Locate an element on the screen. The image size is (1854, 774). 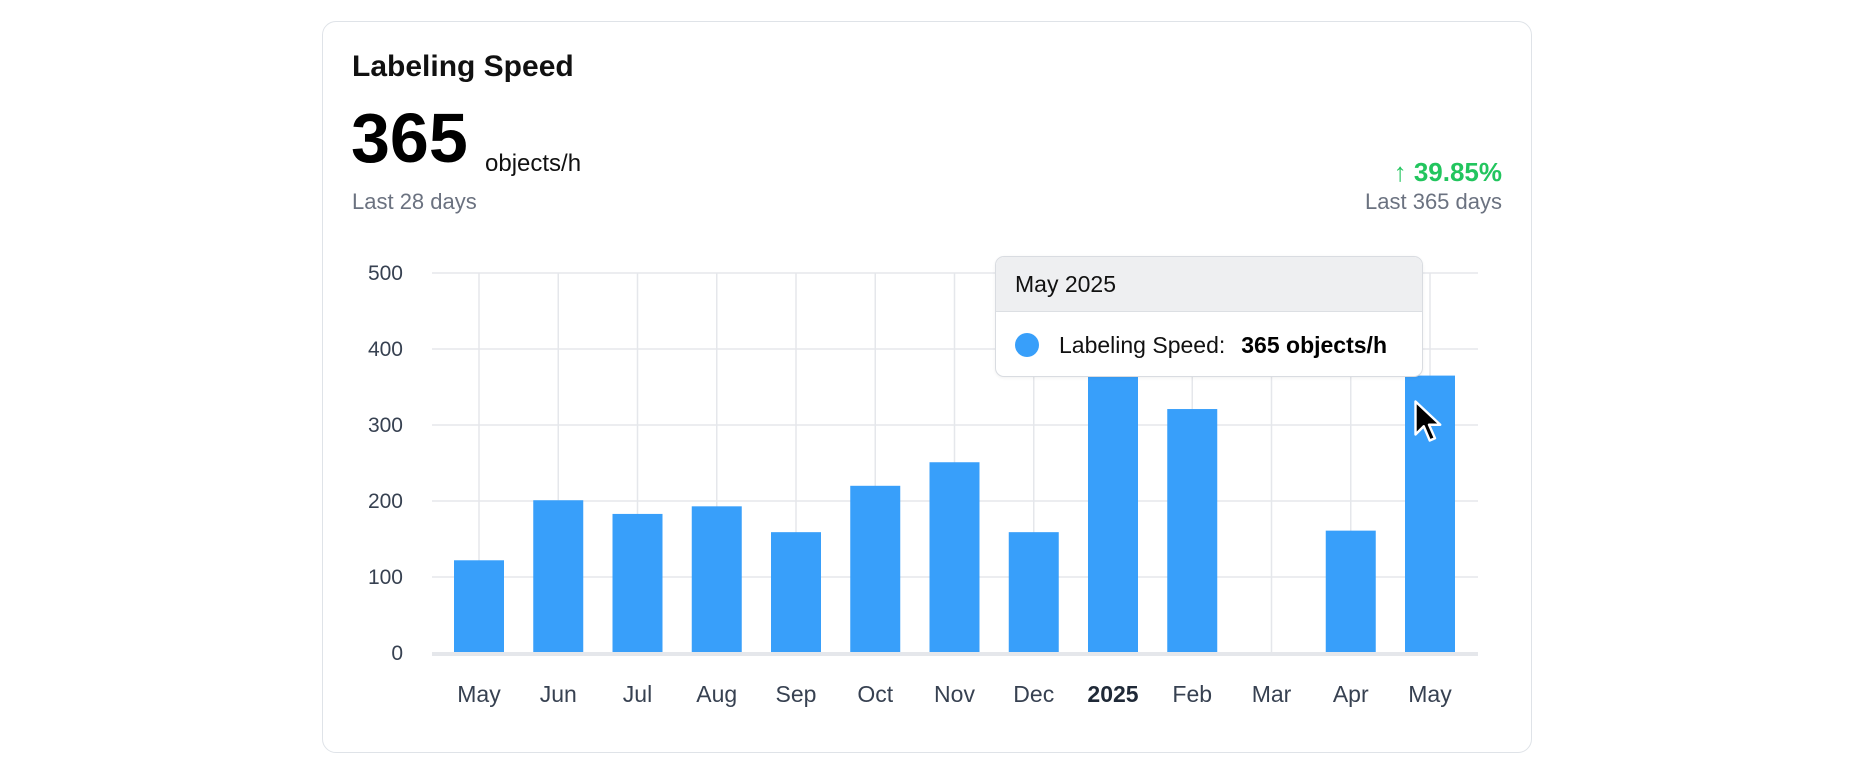
y-tick-label: 400 is located at coordinates (385, 349).